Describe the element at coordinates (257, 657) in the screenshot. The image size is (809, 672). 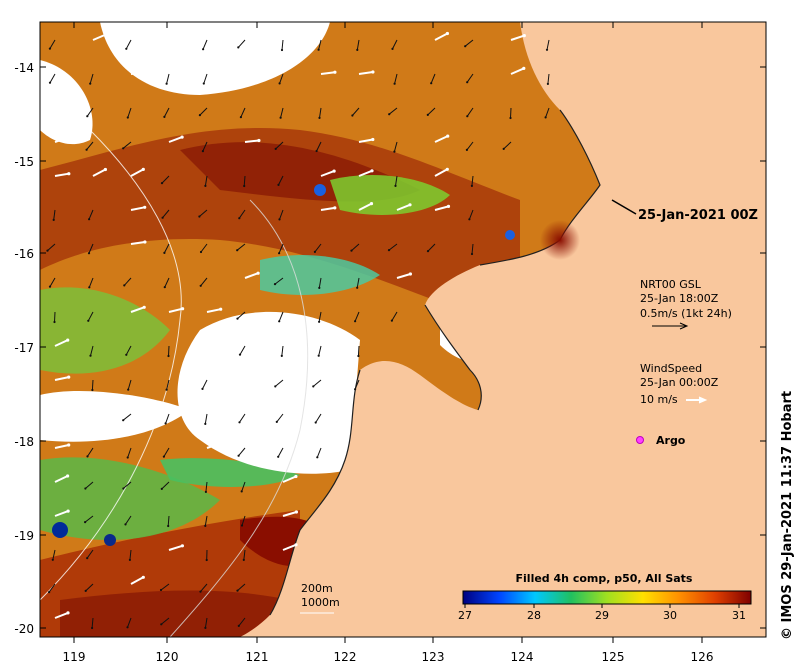
I see `x-tick-label: 121` at that location.